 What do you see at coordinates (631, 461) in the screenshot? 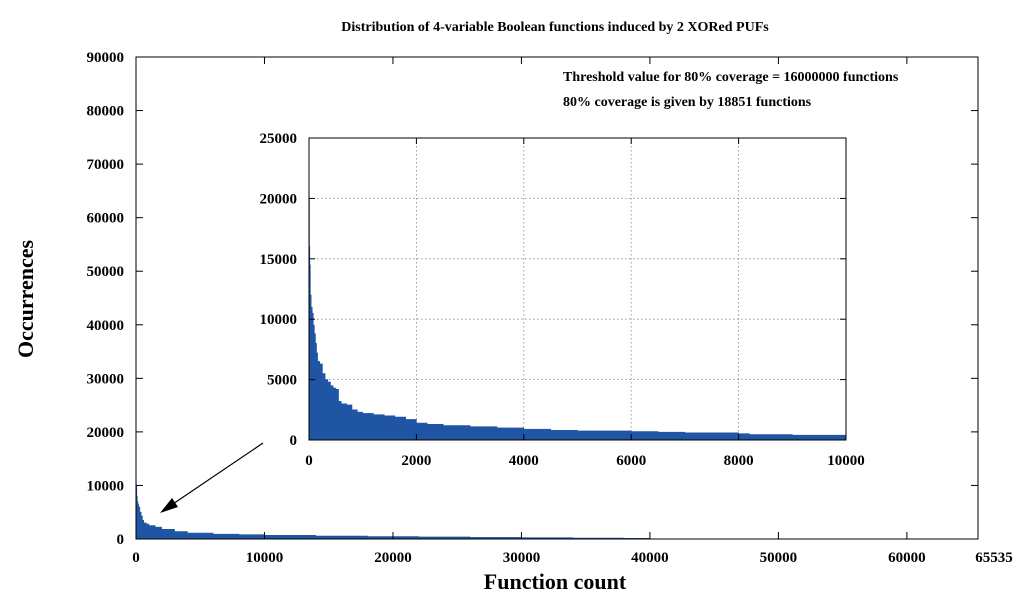
I see `inset-x-tick-label: 6000` at bounding box center [631, 461].